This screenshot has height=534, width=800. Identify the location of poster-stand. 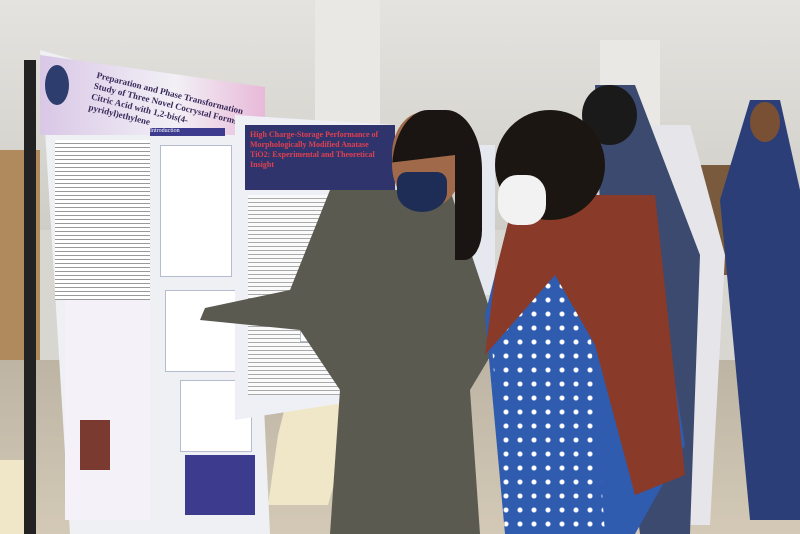
(30, 297).